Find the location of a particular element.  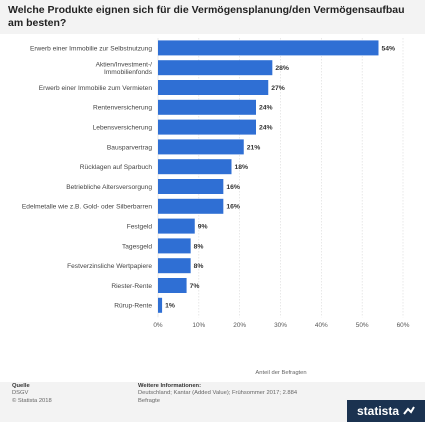

category-label: Bausparvertrag is located at coordinates (129, 147).